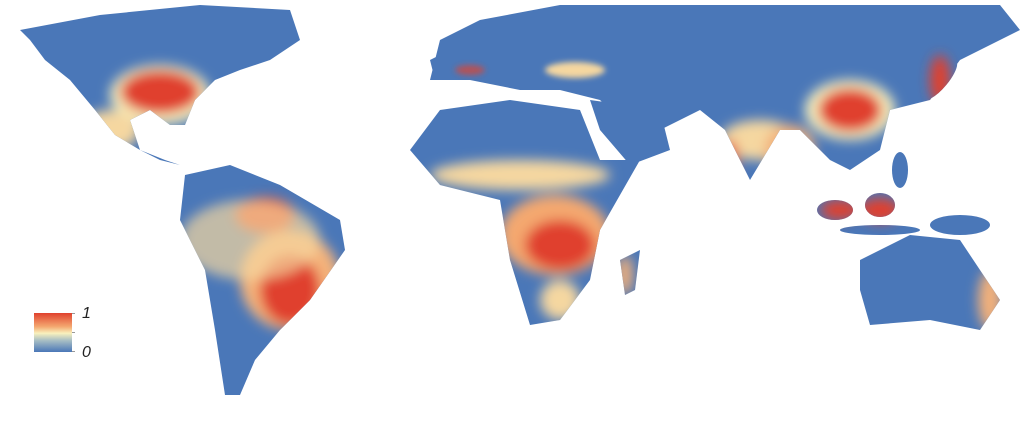  I want to click on legend-min-label: 0, so click(86, 352).